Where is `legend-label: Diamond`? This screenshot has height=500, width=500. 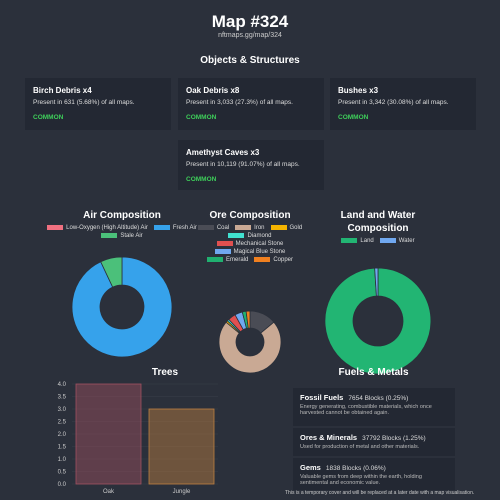 legend-label: Diamond is located at coordinates (259, 236).